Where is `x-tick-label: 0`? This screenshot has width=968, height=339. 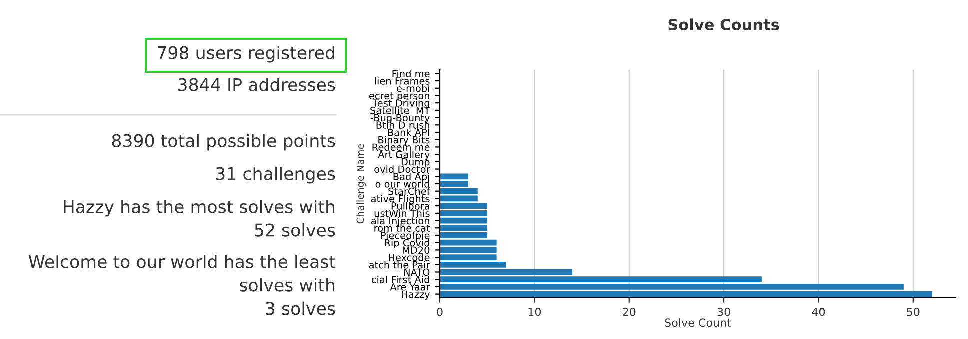
x-tick-label: 0 is located at coordinates (440, 312).